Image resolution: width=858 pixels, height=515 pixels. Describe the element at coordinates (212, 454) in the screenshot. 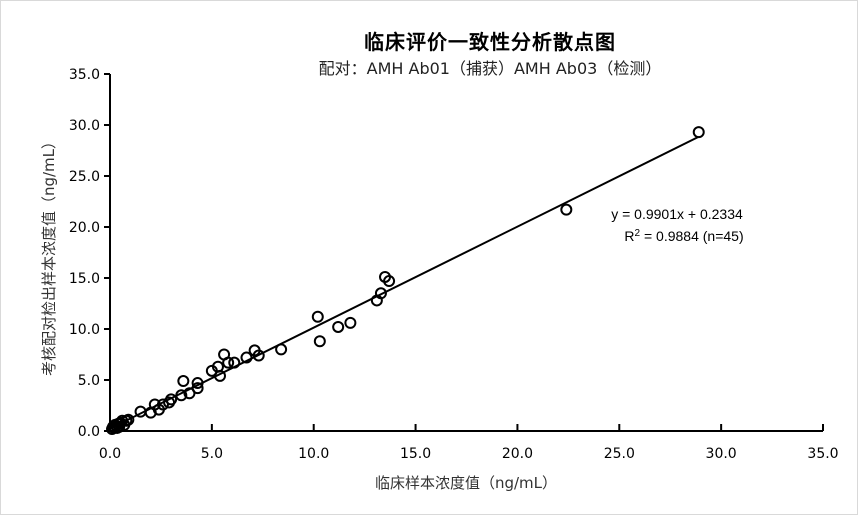

I see `x-tick-label: 5.0` at that location.